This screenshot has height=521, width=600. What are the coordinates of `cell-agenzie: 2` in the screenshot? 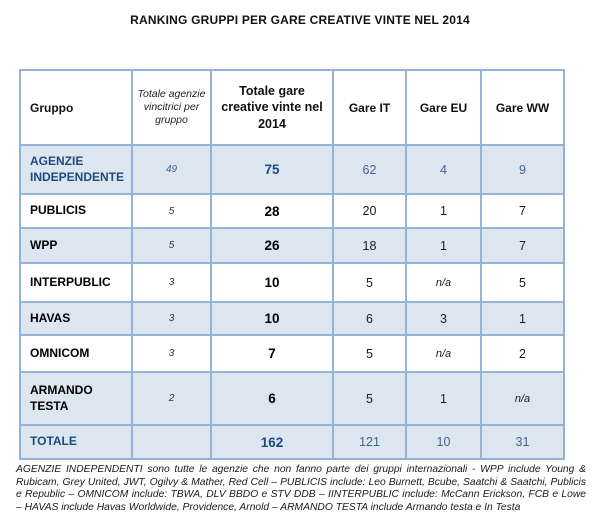 It's located at (171, 398).